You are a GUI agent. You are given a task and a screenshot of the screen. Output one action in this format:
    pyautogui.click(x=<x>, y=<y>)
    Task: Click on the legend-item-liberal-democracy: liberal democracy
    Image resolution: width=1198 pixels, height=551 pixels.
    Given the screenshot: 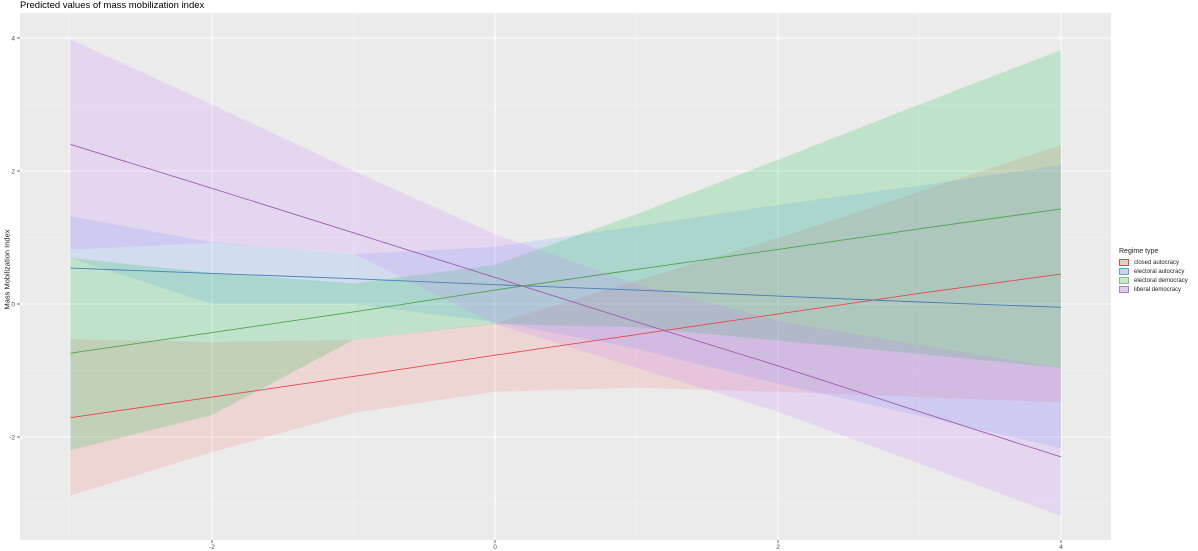 What is the action you would take?
    pyautogui.click(x=1153, y=289)
    